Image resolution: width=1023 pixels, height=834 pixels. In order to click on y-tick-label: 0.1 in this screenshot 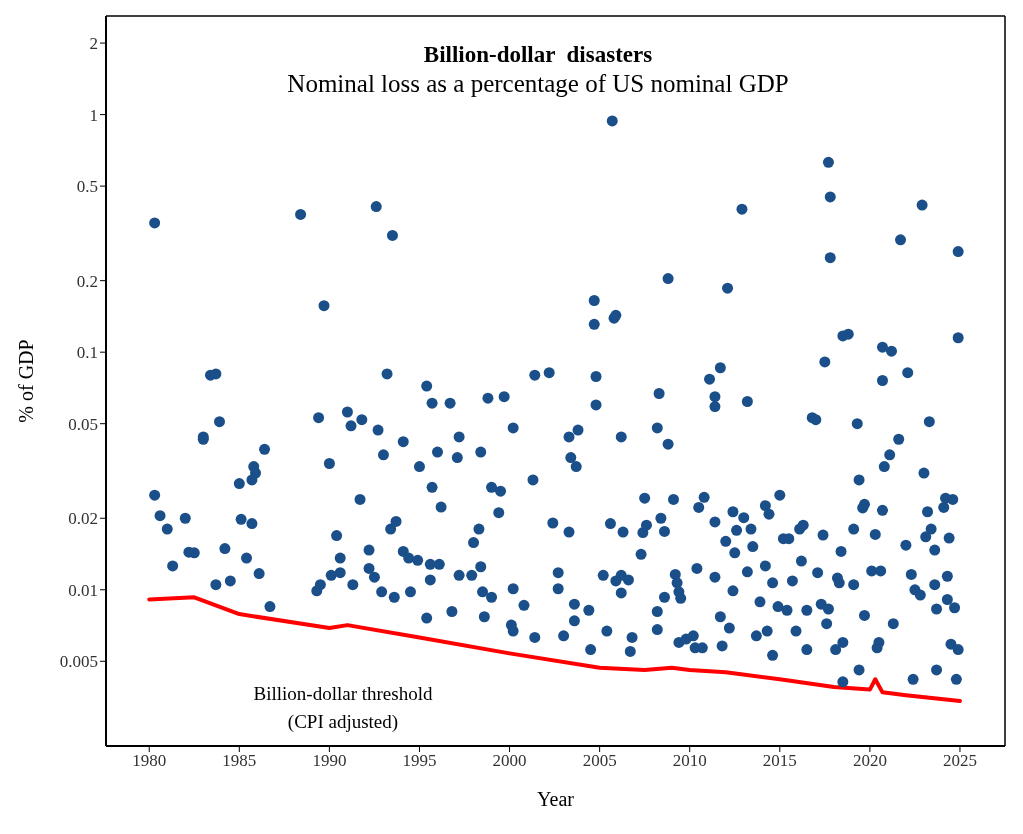, I will do `click(87, 353)`.